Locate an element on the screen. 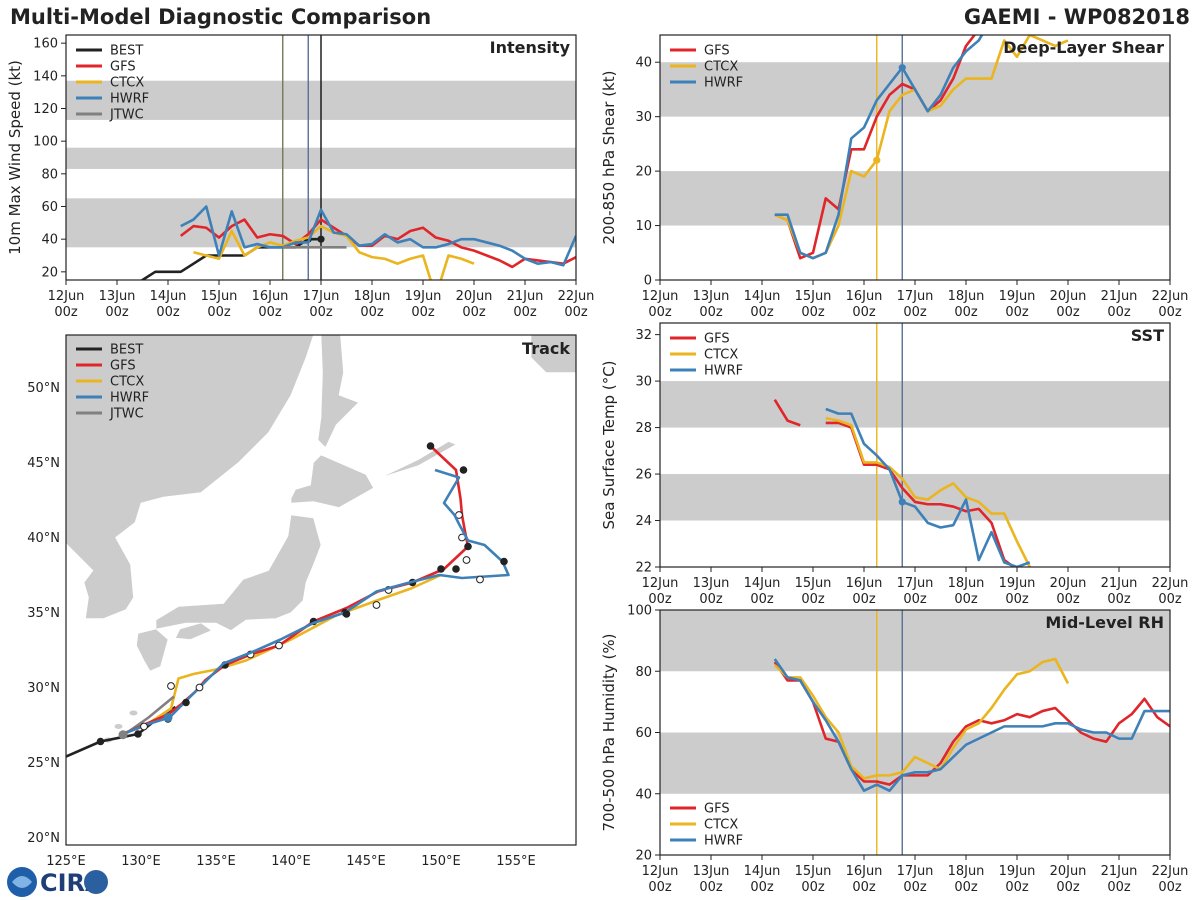 The width and height of the screenshot is (1200, 900). land-sakhalin is located at coordinates (338, 392).